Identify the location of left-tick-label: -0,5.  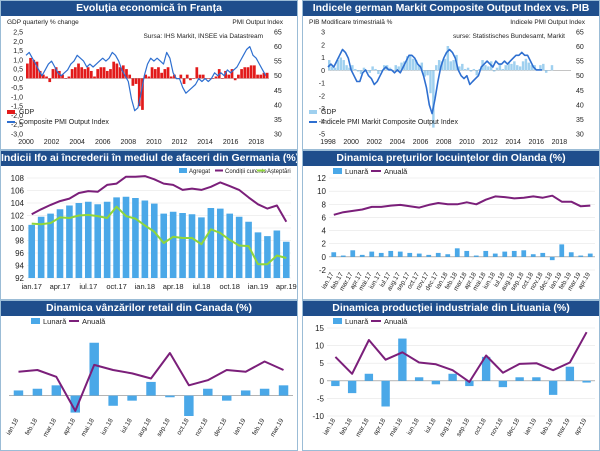
(17, 88).